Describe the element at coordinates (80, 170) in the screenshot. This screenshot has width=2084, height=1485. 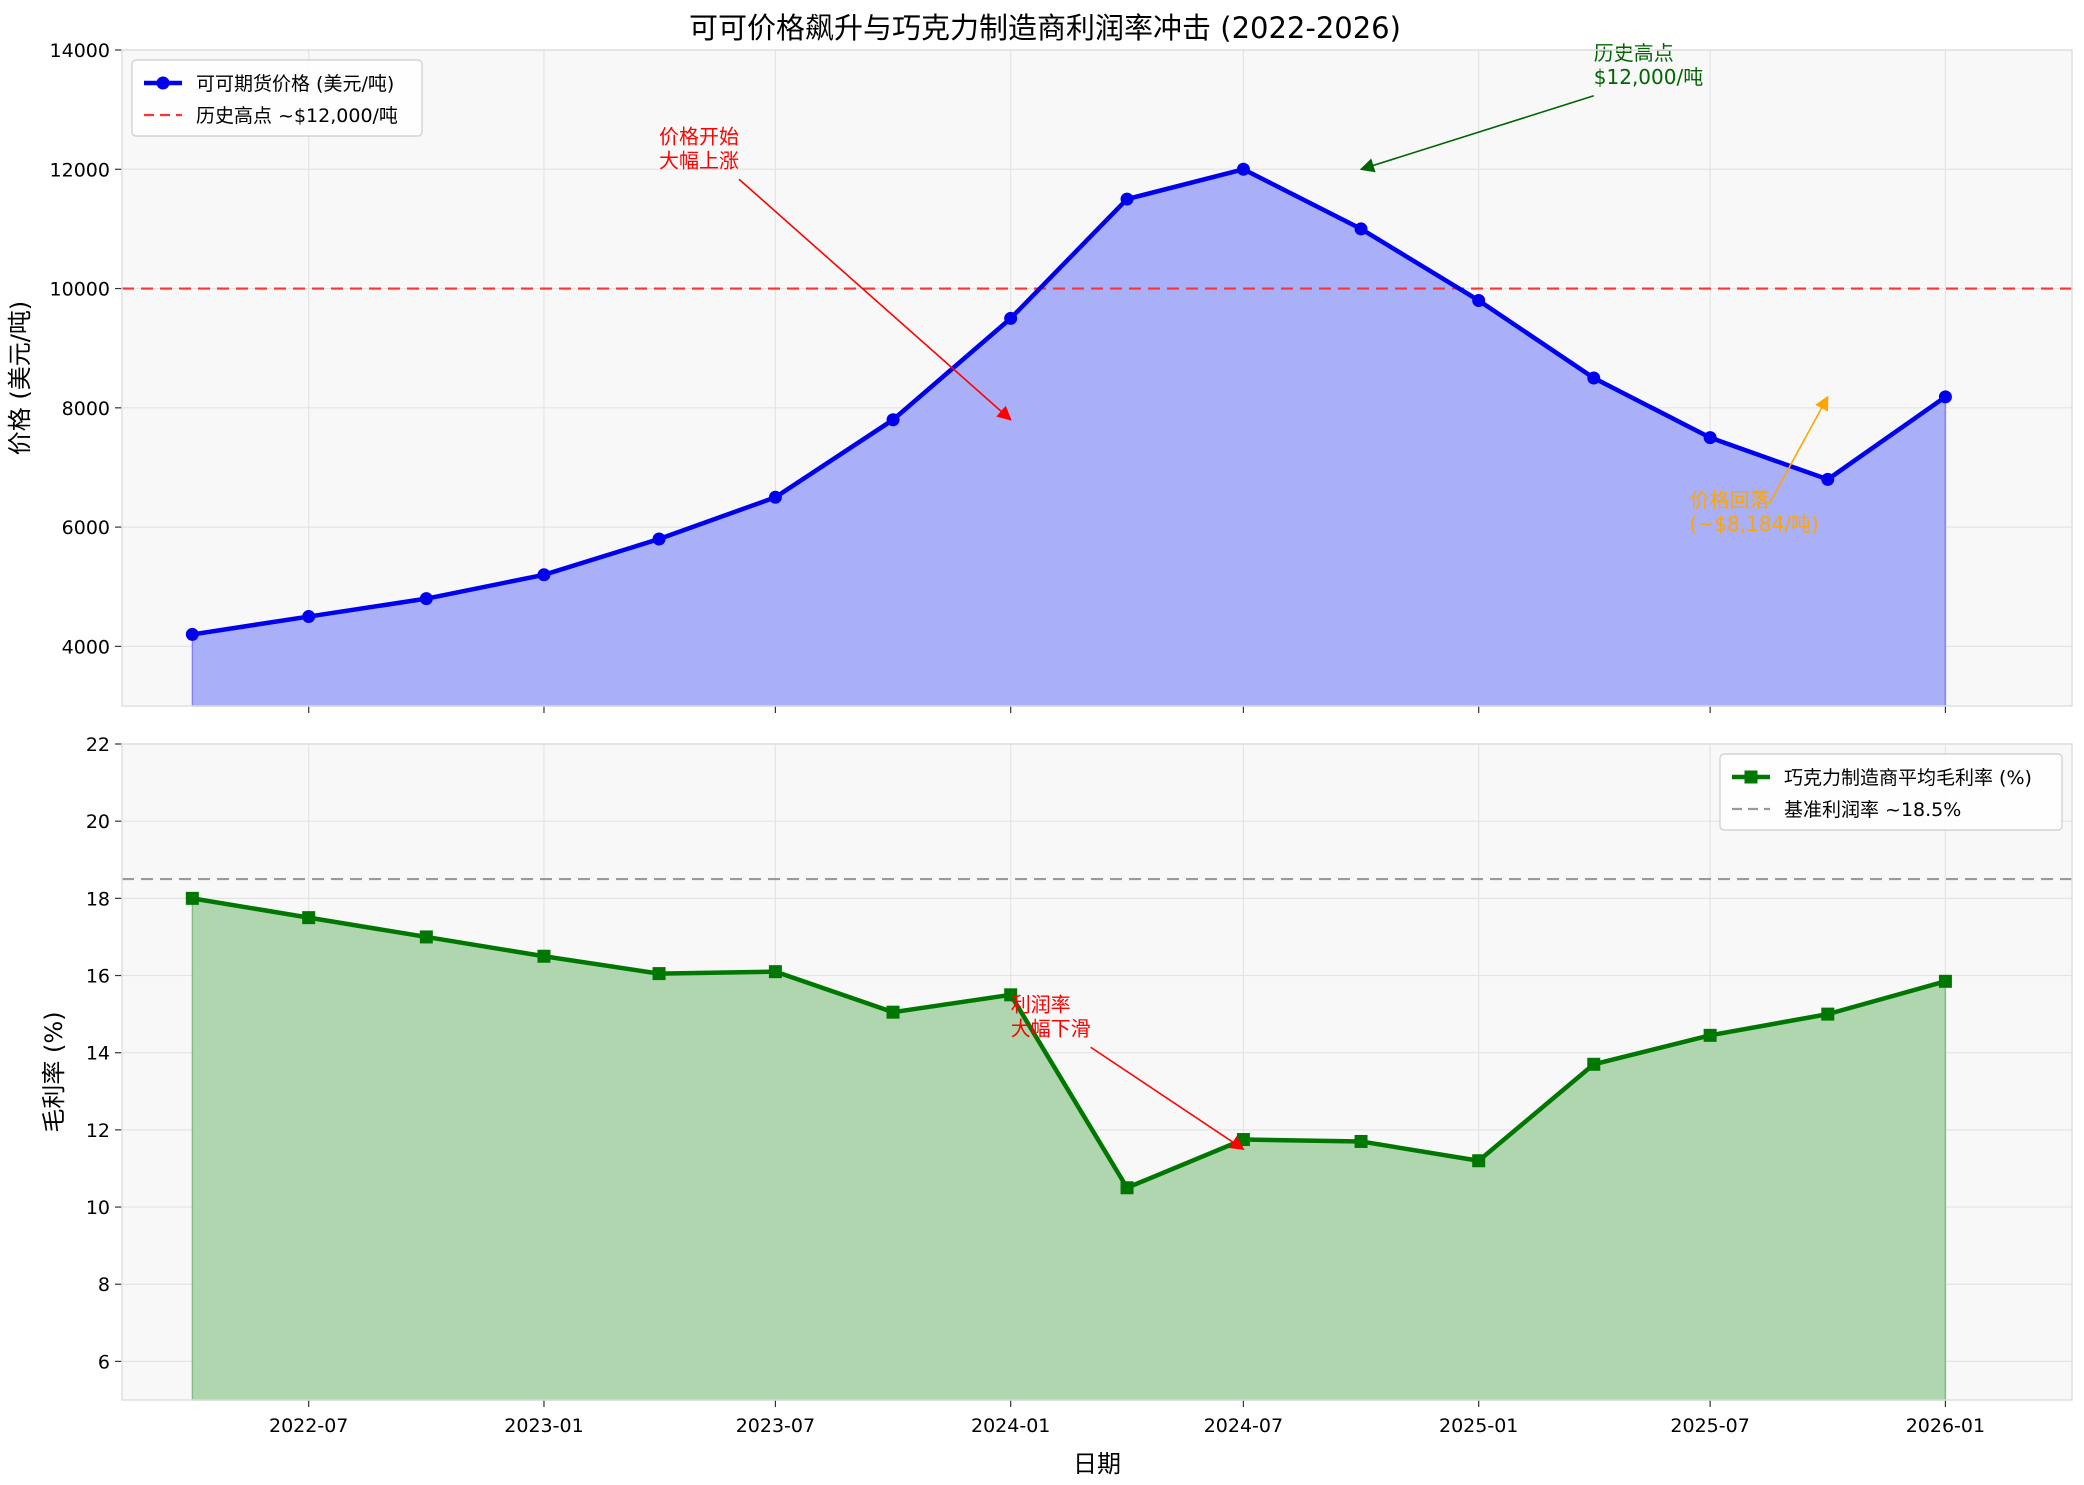
I see `y-tick-label: 12000` at that location.